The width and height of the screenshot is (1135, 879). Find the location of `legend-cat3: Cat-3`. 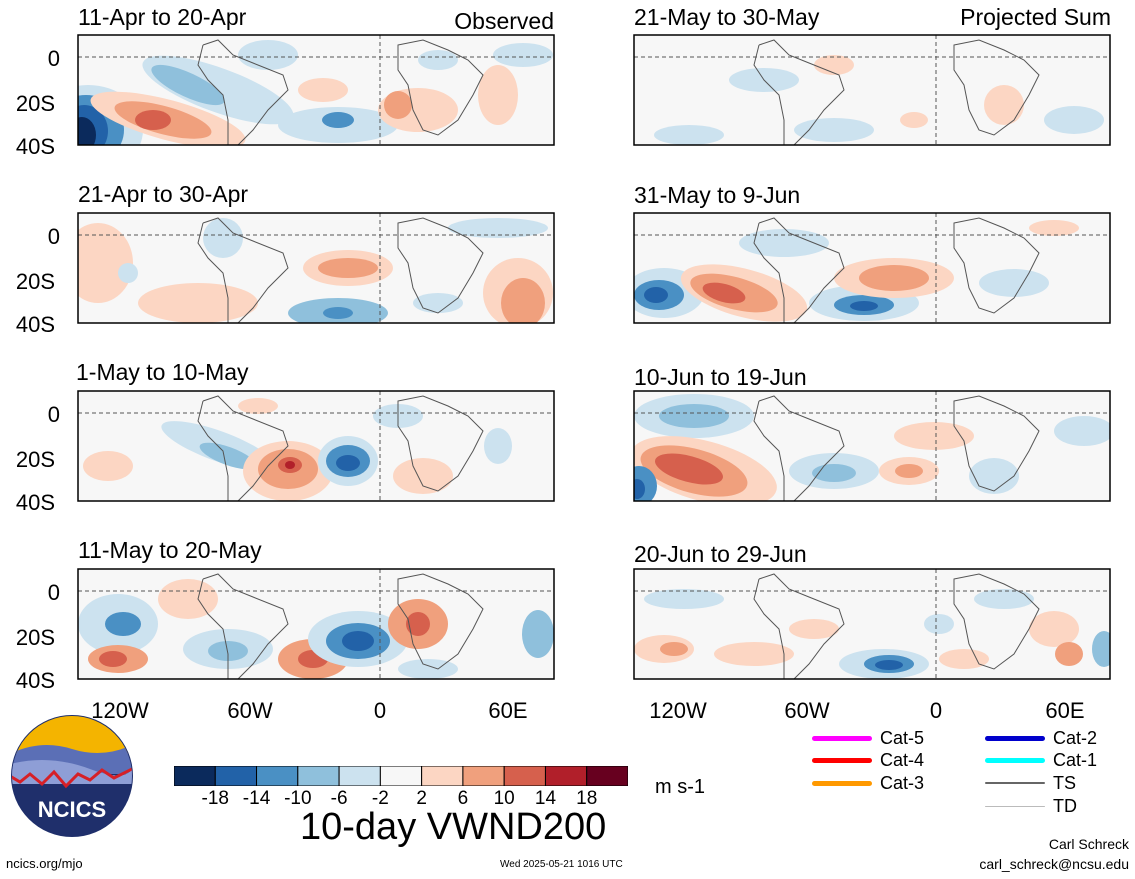

legend-cat3: Cat-3 is located at coordinates (868, 783).